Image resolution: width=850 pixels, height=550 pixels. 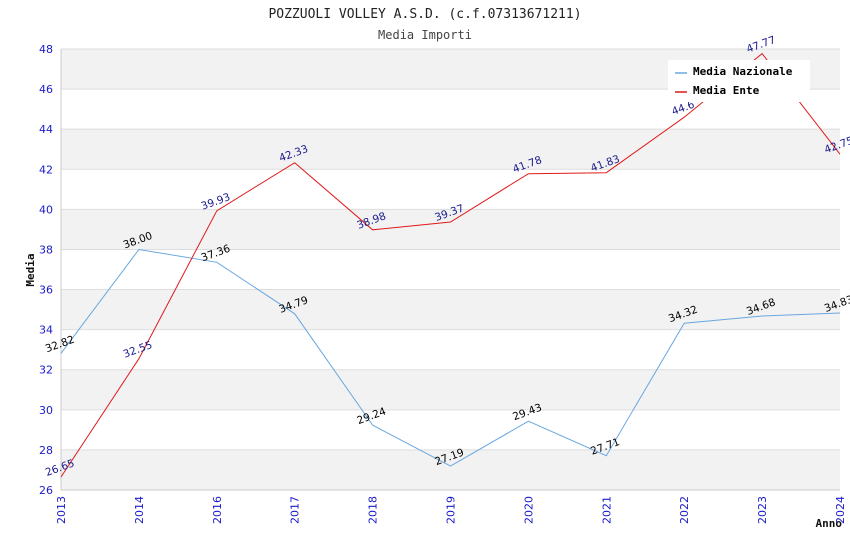 I want to click on x-tick-label: 2018, so click(x=373, y=510).